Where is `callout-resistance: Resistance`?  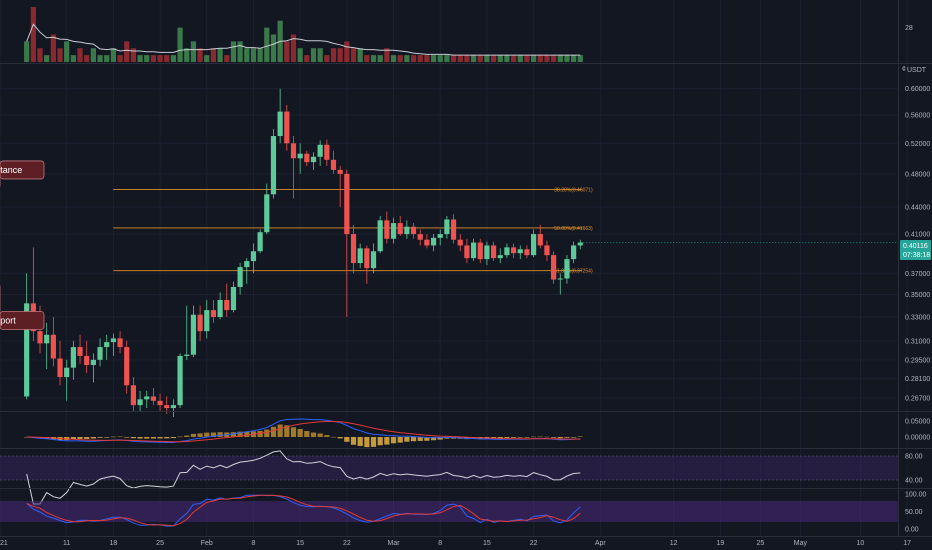
callout-resistance: Resistance is located at coordinates (22, 173).